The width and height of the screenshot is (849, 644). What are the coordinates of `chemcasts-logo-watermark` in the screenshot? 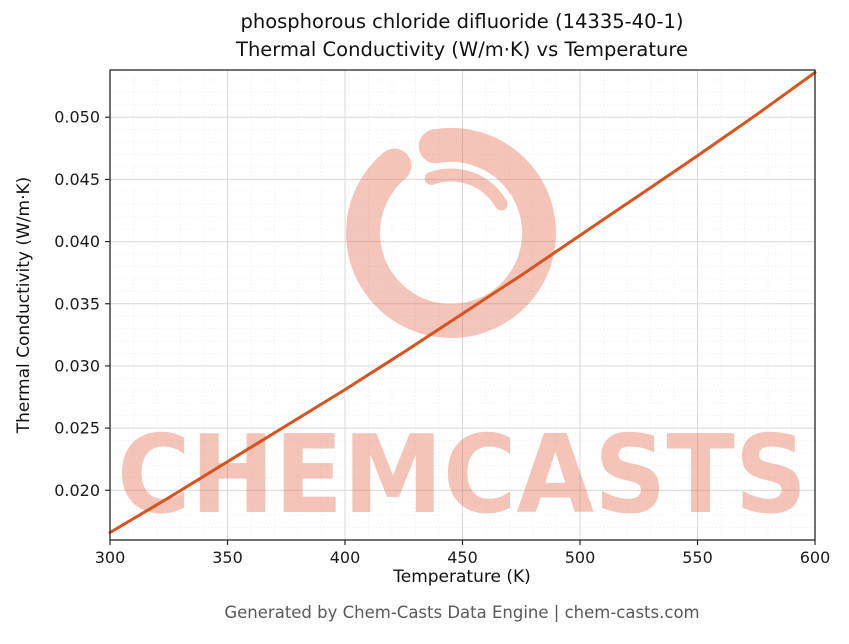 It's located at (451, 232).